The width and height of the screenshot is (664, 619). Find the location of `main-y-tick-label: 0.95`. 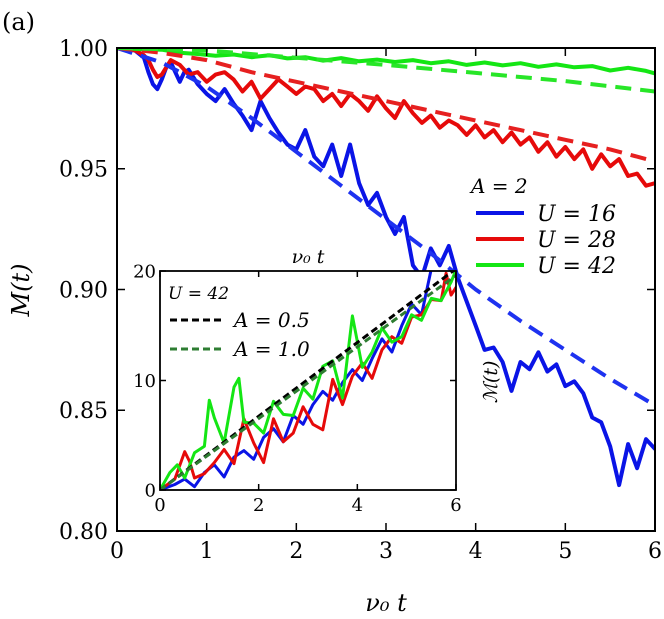

main-y-tick-label: 0.95 is located at coordinates (83, 170).